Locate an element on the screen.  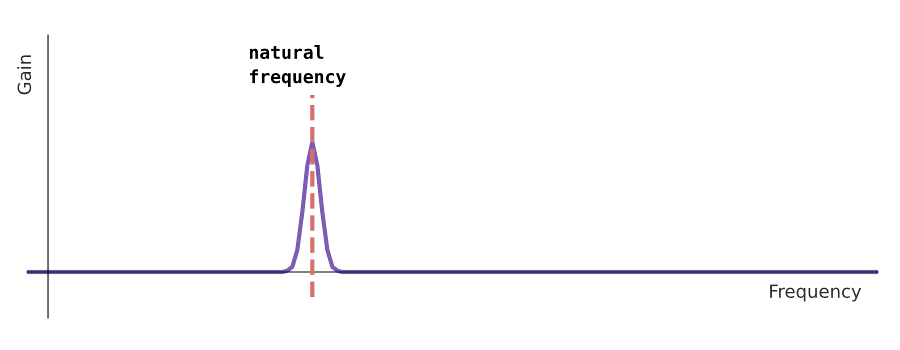
text: natural frequency is located at coordinates (298, 66).